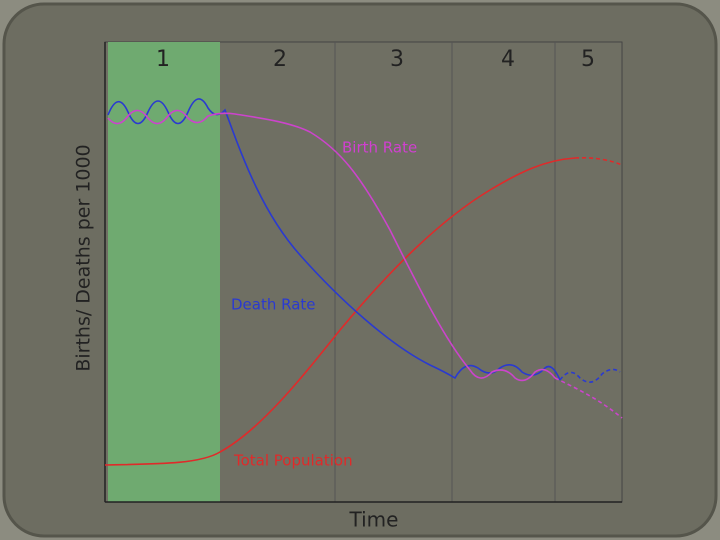 The image size is (720, 540). Describe the element at coordinates (588, 398) in the screenshot. I see `birth-rate-curve-projection` at that location.